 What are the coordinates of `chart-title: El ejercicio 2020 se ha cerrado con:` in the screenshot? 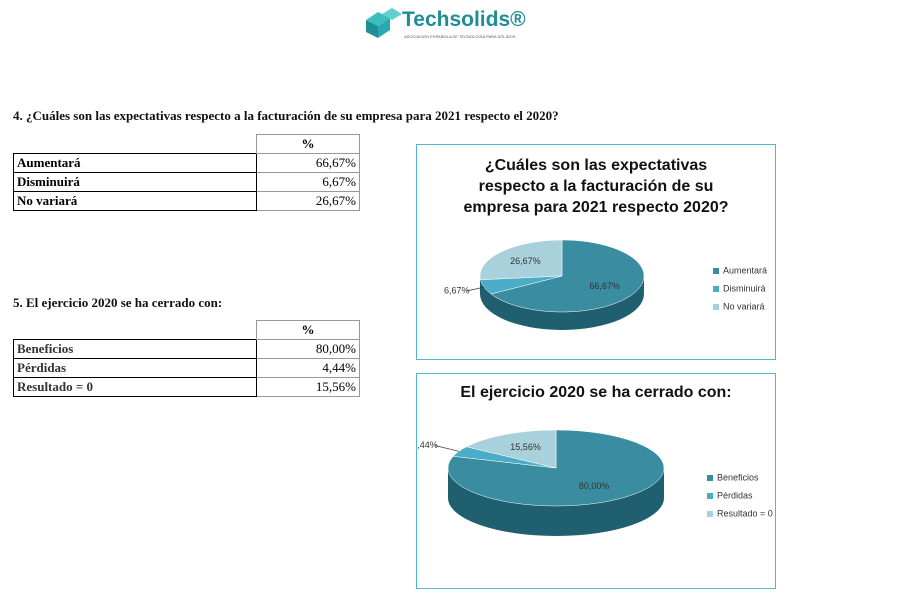 It's located at (596, 392).